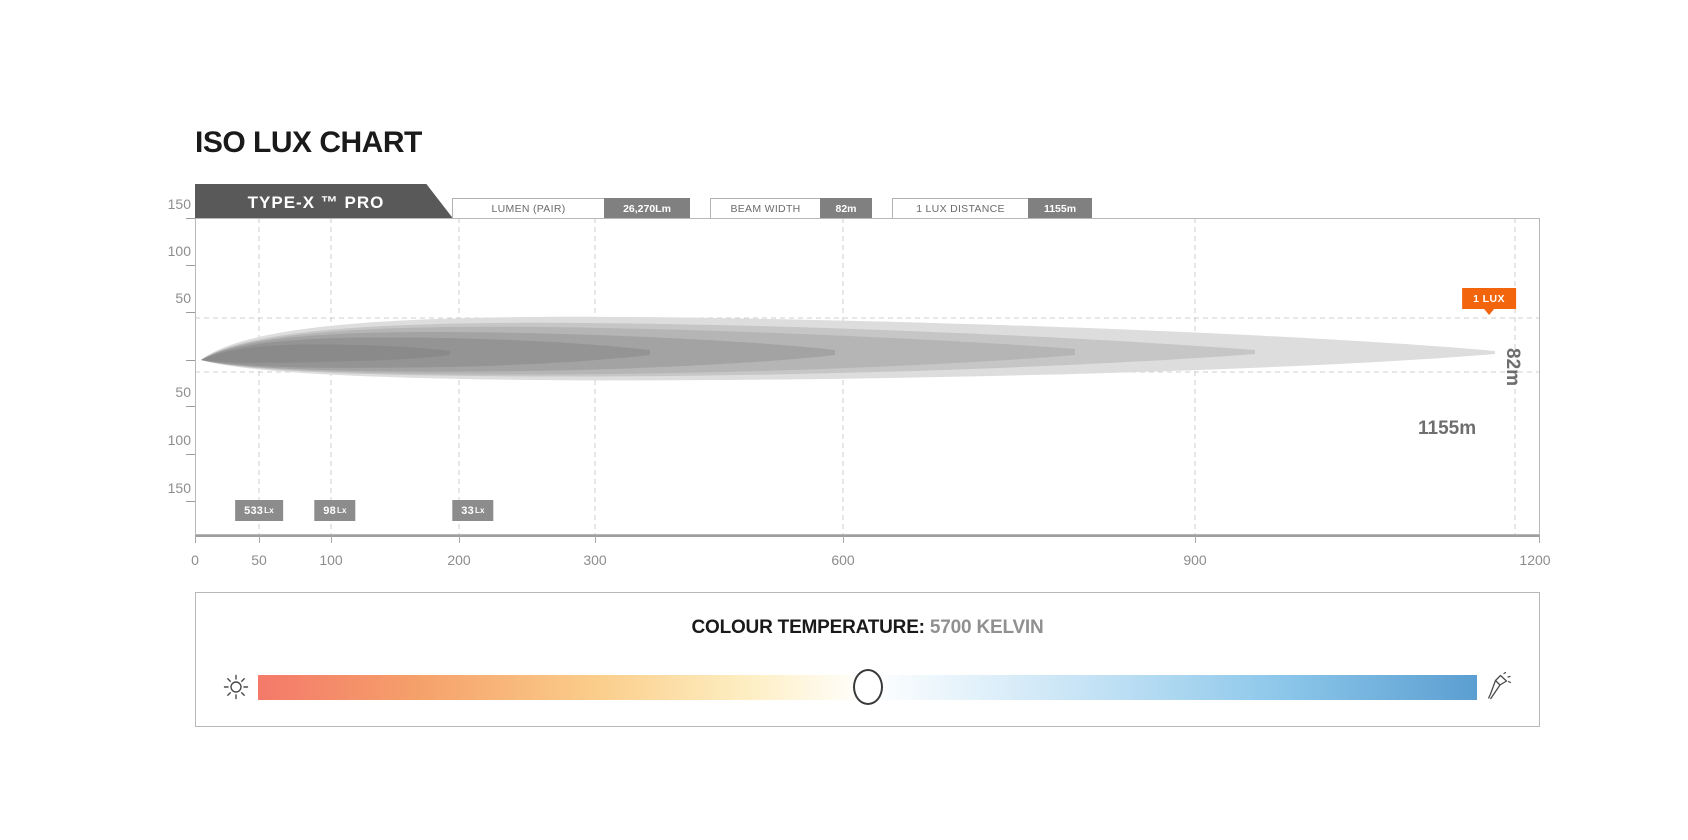 The height and width of the screenshot is (840, 1688). I want to click on x-axis-label-1200: 1200, so click(1535, 560).